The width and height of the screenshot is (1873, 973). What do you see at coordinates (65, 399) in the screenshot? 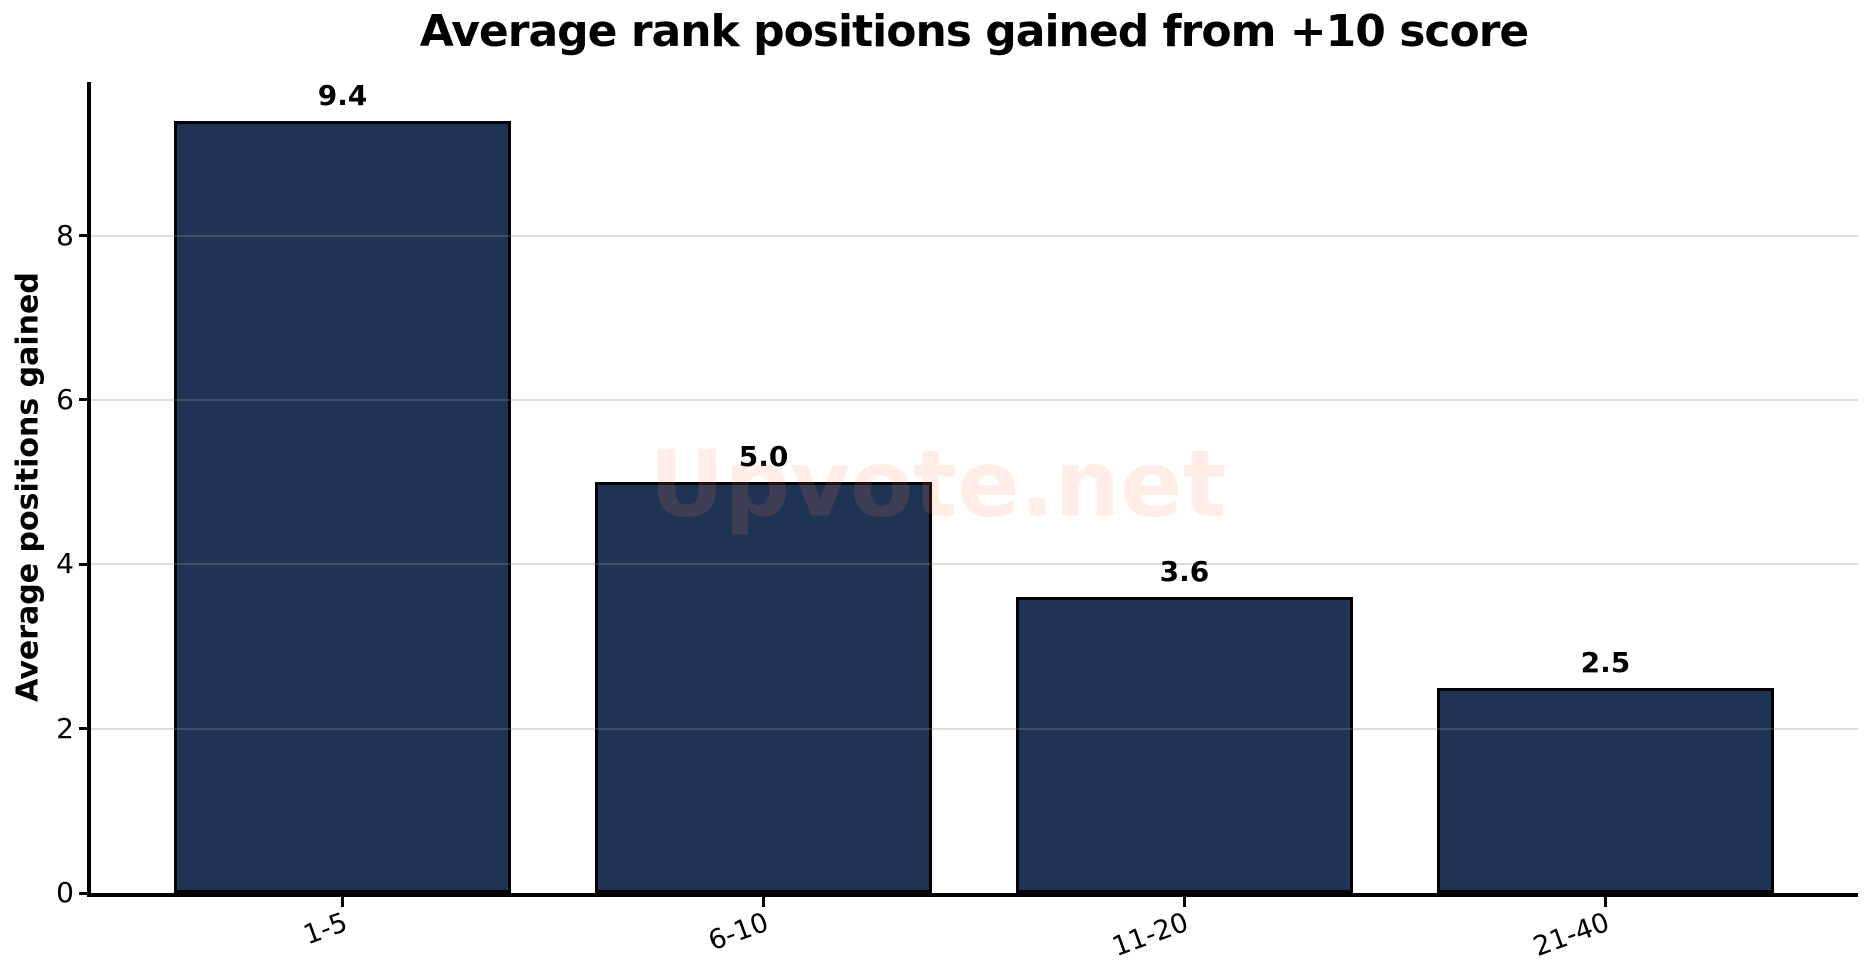
I see `y-tick-label: 6` at bounding box center [65, 399].